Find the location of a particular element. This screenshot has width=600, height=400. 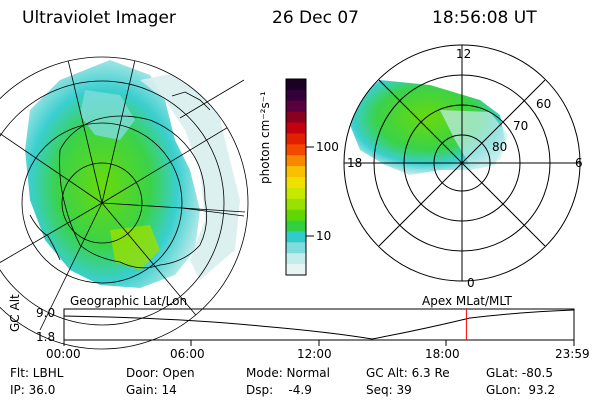

mlat-label-70: 70 is located at coordinates (521, 126).